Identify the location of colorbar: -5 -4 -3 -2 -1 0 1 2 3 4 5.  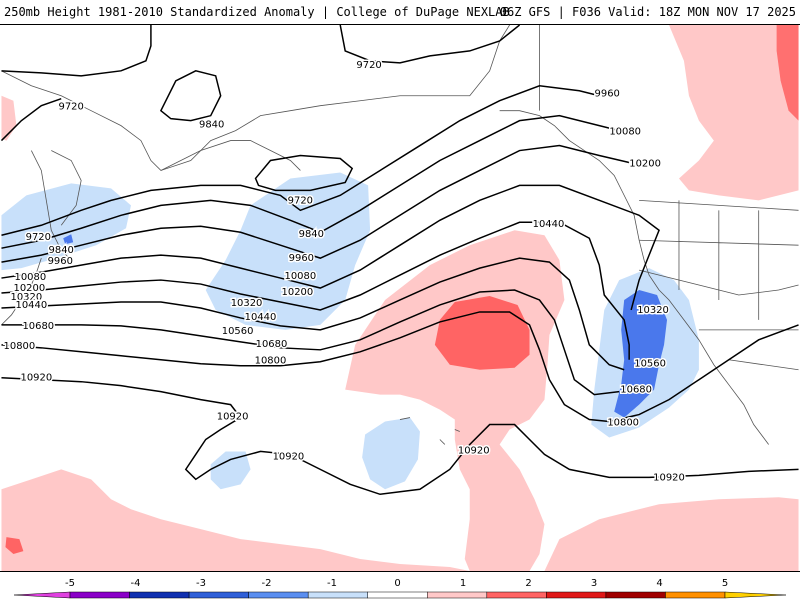
(400, 586).